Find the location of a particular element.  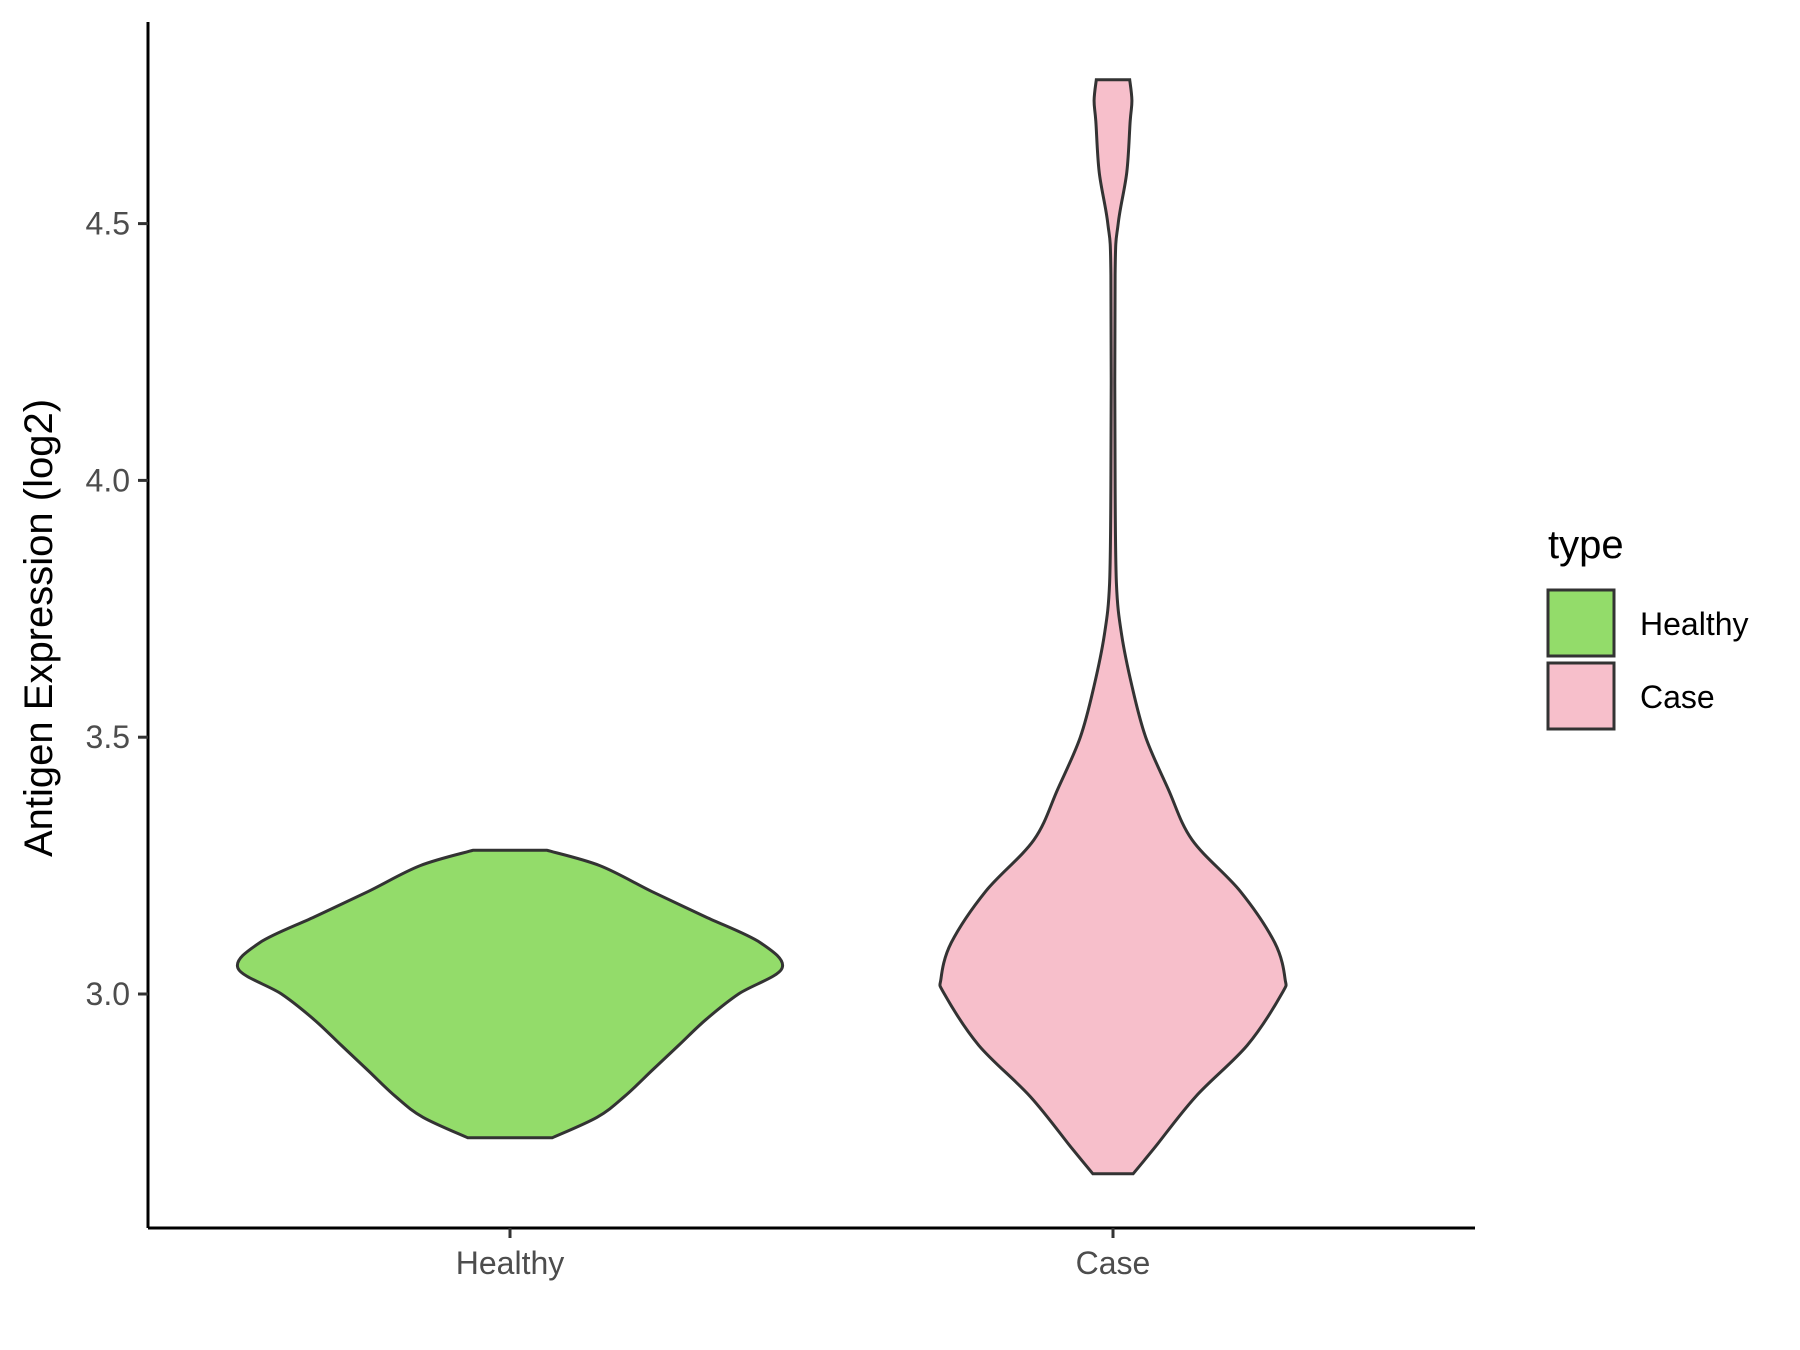

y-tick-label: 4.5 is located at coordinates (108, 224).